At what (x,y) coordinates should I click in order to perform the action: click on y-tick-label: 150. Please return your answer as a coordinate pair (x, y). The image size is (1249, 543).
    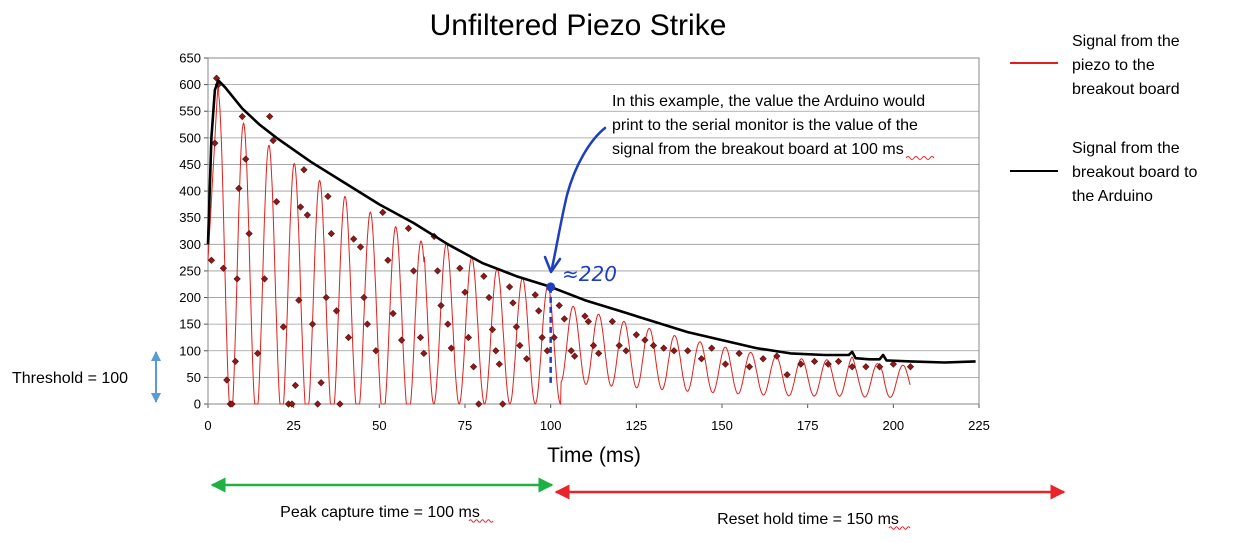
    Looking at the image, I should click on (190, 324).